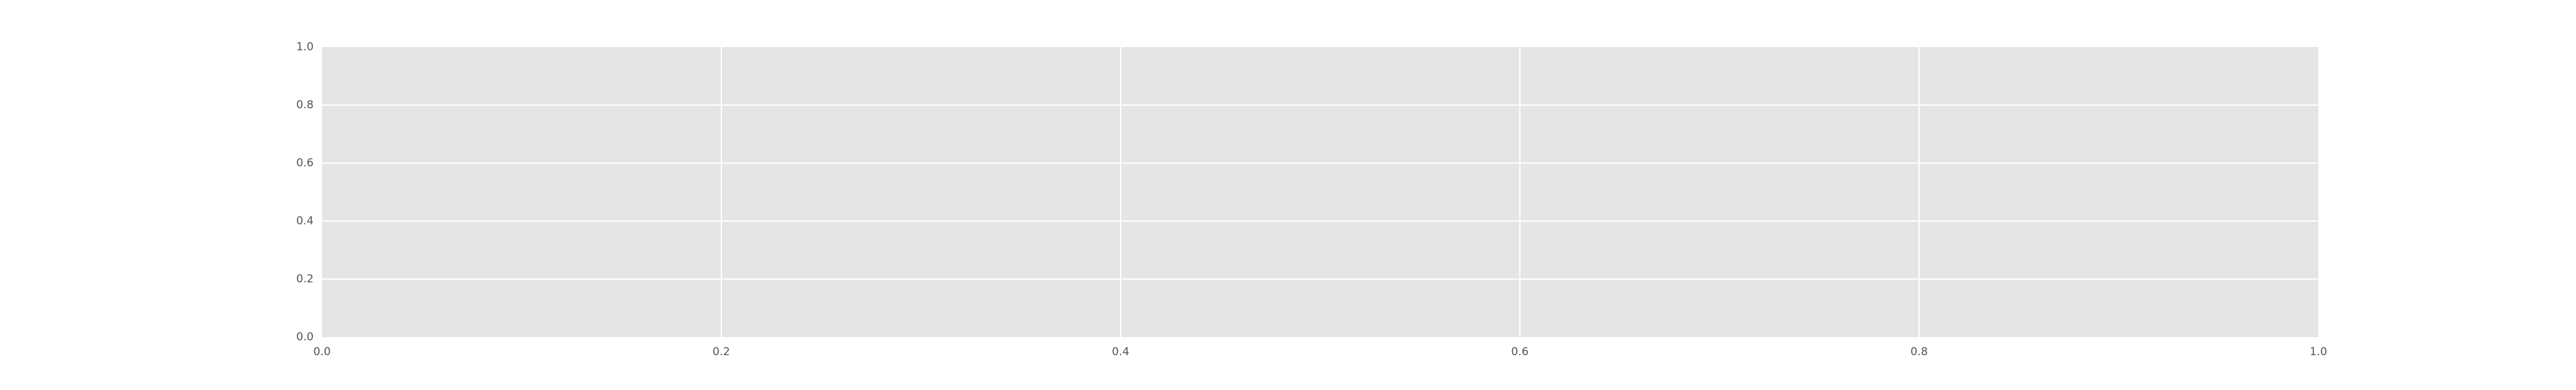 This screenshot has width=2576, height=390. I want to click on x-tick-label: 0.4, so click(1121, 352).